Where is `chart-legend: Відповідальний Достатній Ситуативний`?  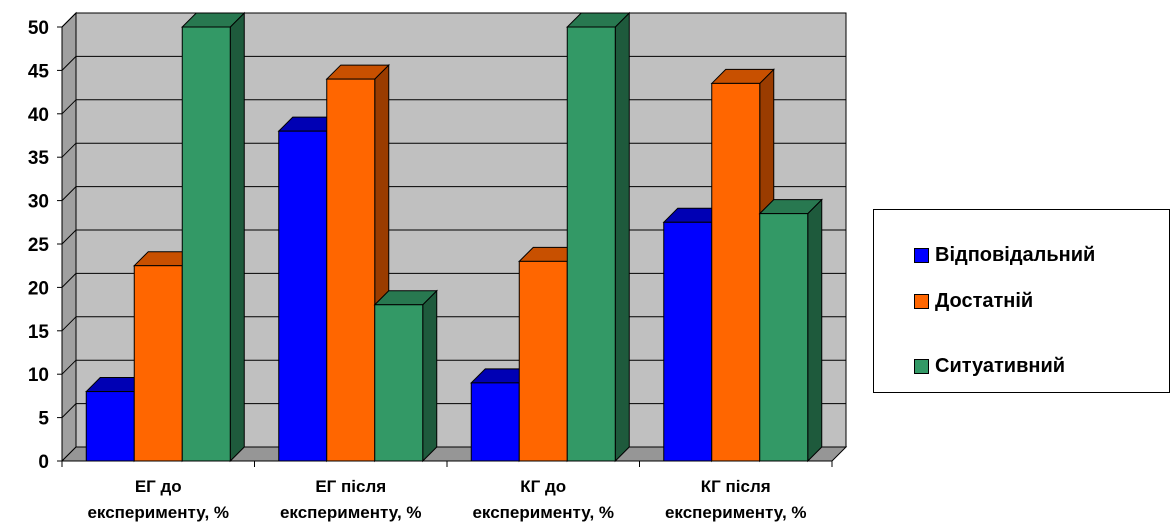 chart-legend: Відповідальний Достатній Ситуативний is located at coordinates (1021, 301).